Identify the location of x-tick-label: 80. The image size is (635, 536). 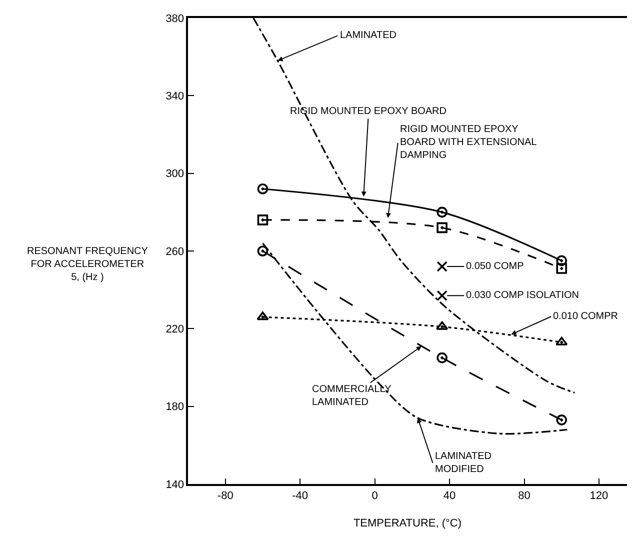
(524, 496).